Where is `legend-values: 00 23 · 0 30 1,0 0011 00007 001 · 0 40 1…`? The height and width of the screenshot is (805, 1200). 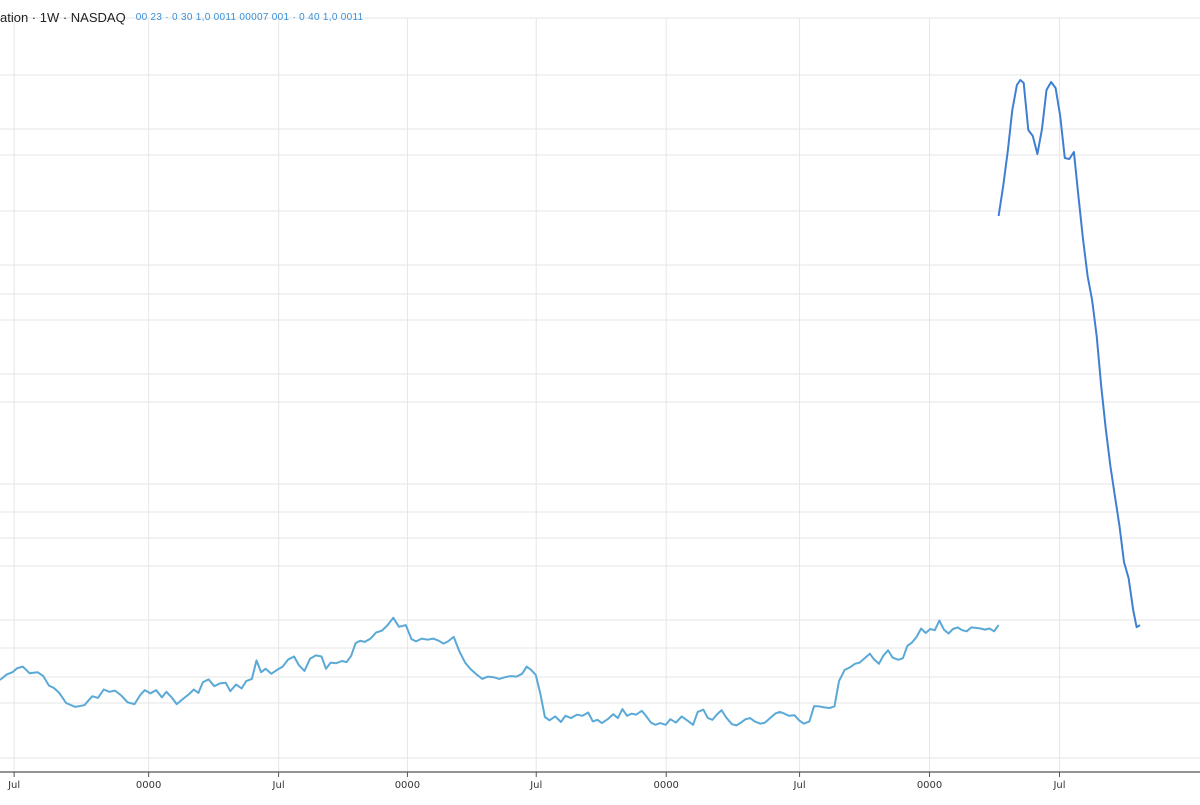 legend-values: 00 23 · 0 30 1,0 0011 00007 001 · 0 40 1… is located at coordinates (249, 17).